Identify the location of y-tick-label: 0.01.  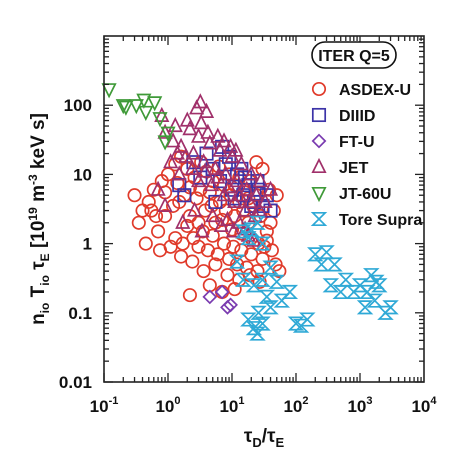
(75, 382).